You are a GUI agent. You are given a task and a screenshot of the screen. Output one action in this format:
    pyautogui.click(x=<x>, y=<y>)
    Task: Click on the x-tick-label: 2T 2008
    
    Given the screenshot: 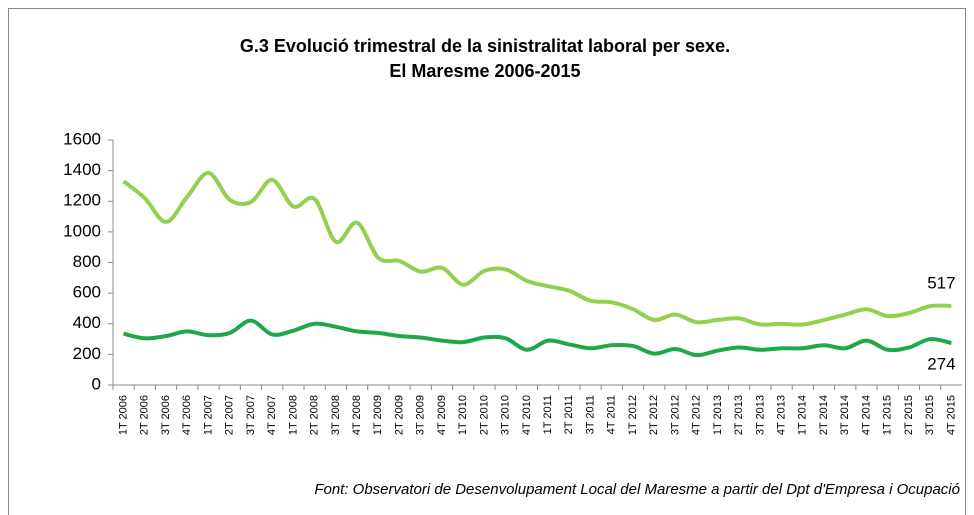 What is the action you would take?
    pyautogui.click(x=315, y=415)
    